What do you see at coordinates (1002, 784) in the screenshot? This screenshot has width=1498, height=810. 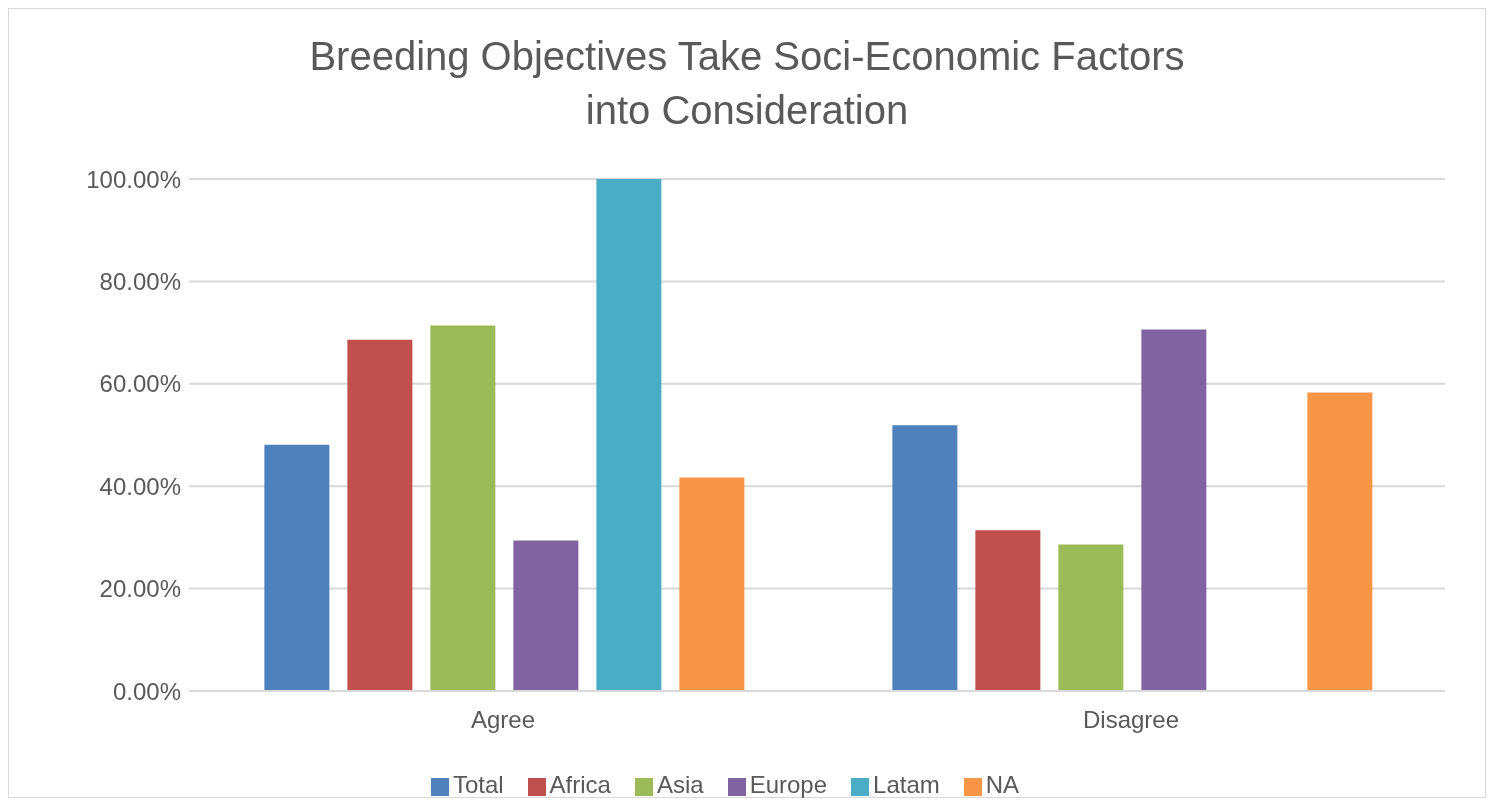 I see `legend-label: NA` at bounding box center [1002, 784].